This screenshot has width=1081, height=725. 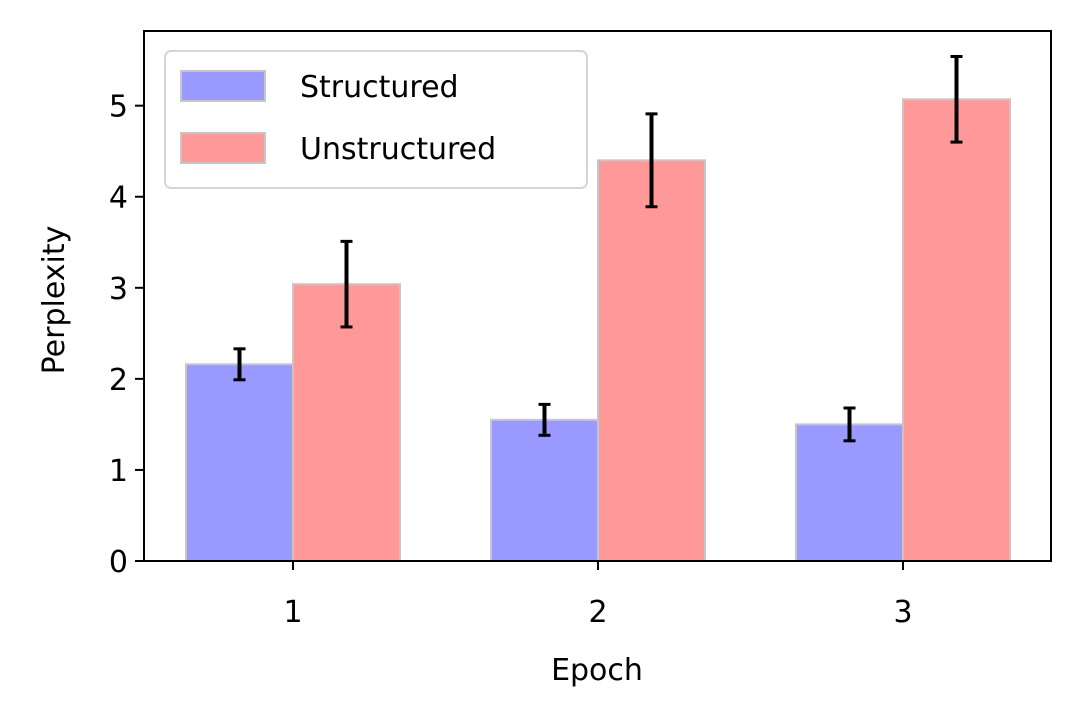 What do you see at coordinates (118, 107) in the screenshot?
I see `y-tick-label: 5` at bounding box center [118, 107].